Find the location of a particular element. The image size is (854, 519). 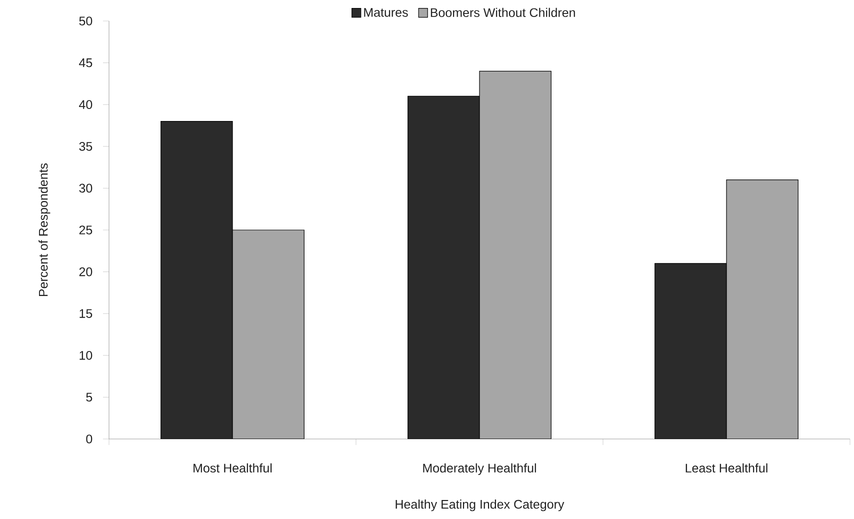

x-axis-title: Healthy Eating Index Category is located at coordinates (480, 506).